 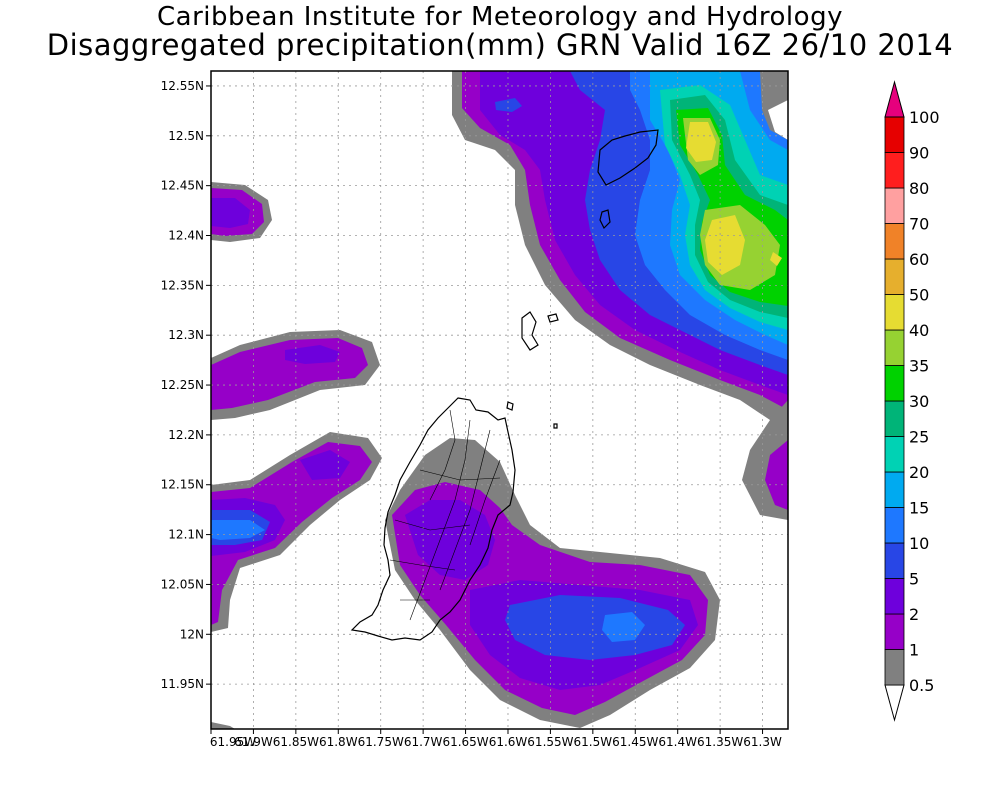 I want to click on lon-tick-label: 61.5W, so click(x=593, y=742).